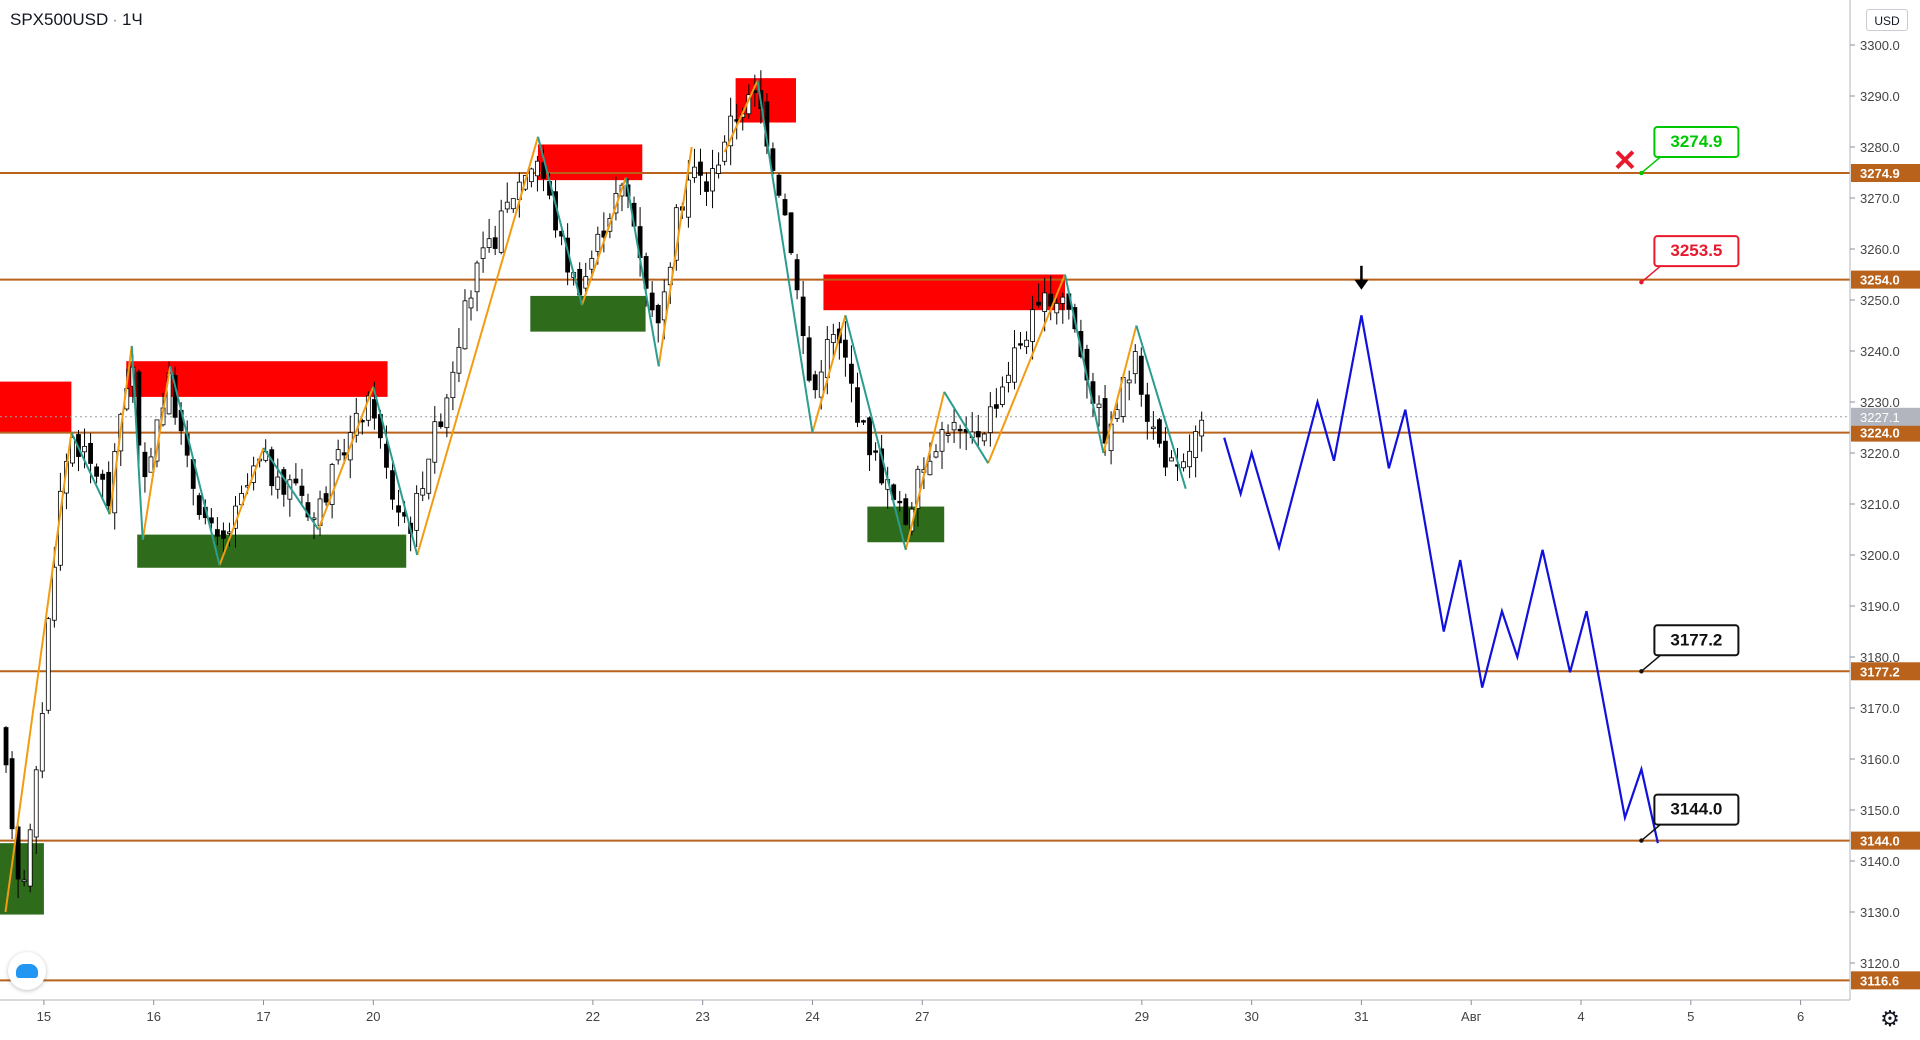 The height and width of the screenshot is (1040, 1920). Describe the element at coordinates (1880, 402) in the screenshot. I see `price-tick-label: 3230.0` at that location.